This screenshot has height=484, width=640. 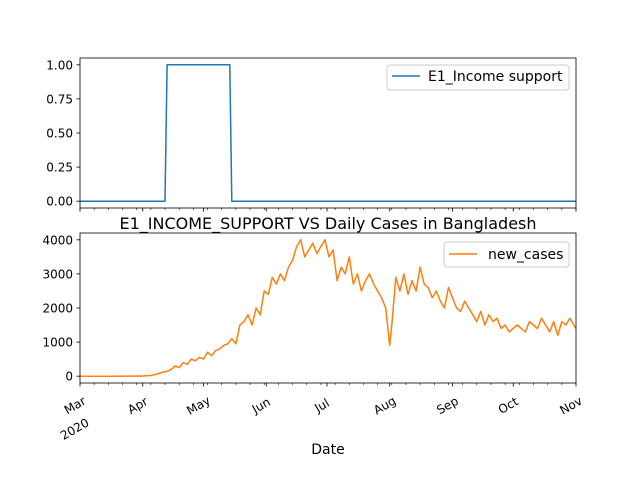 What do you see at coordinates (57, 240) in the screenshot?
I see `bottom-ytick-label: 4000` at bounding box center [57, 240].